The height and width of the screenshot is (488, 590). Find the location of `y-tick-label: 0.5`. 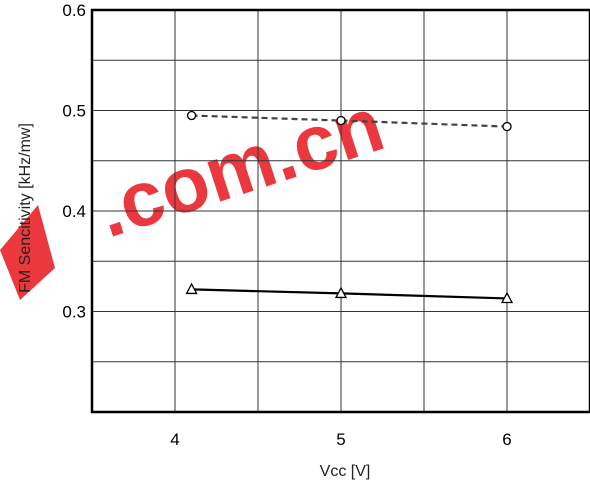

y-tick-label: 0.5 is located at coordinates (74, 111).